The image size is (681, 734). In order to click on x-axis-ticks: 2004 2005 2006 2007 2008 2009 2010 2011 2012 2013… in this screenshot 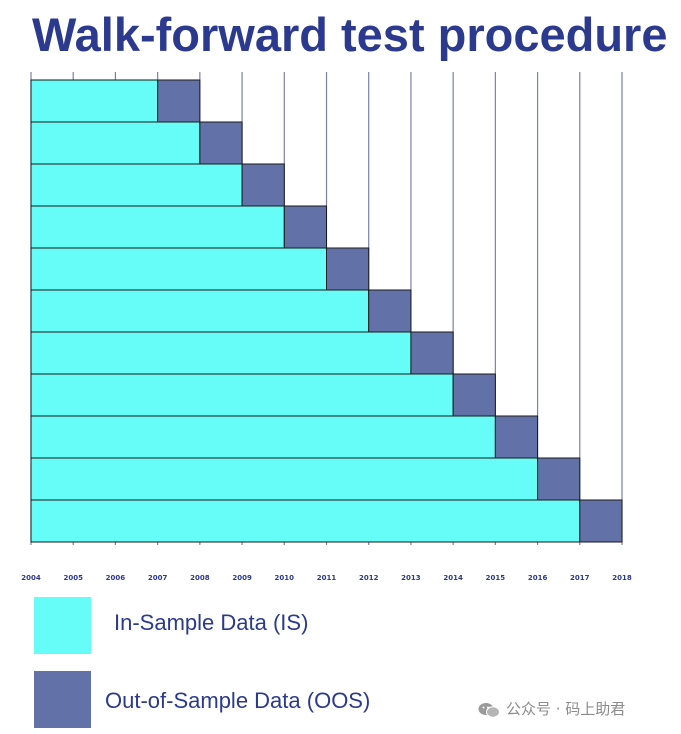, I will do `click(326, 578)`.